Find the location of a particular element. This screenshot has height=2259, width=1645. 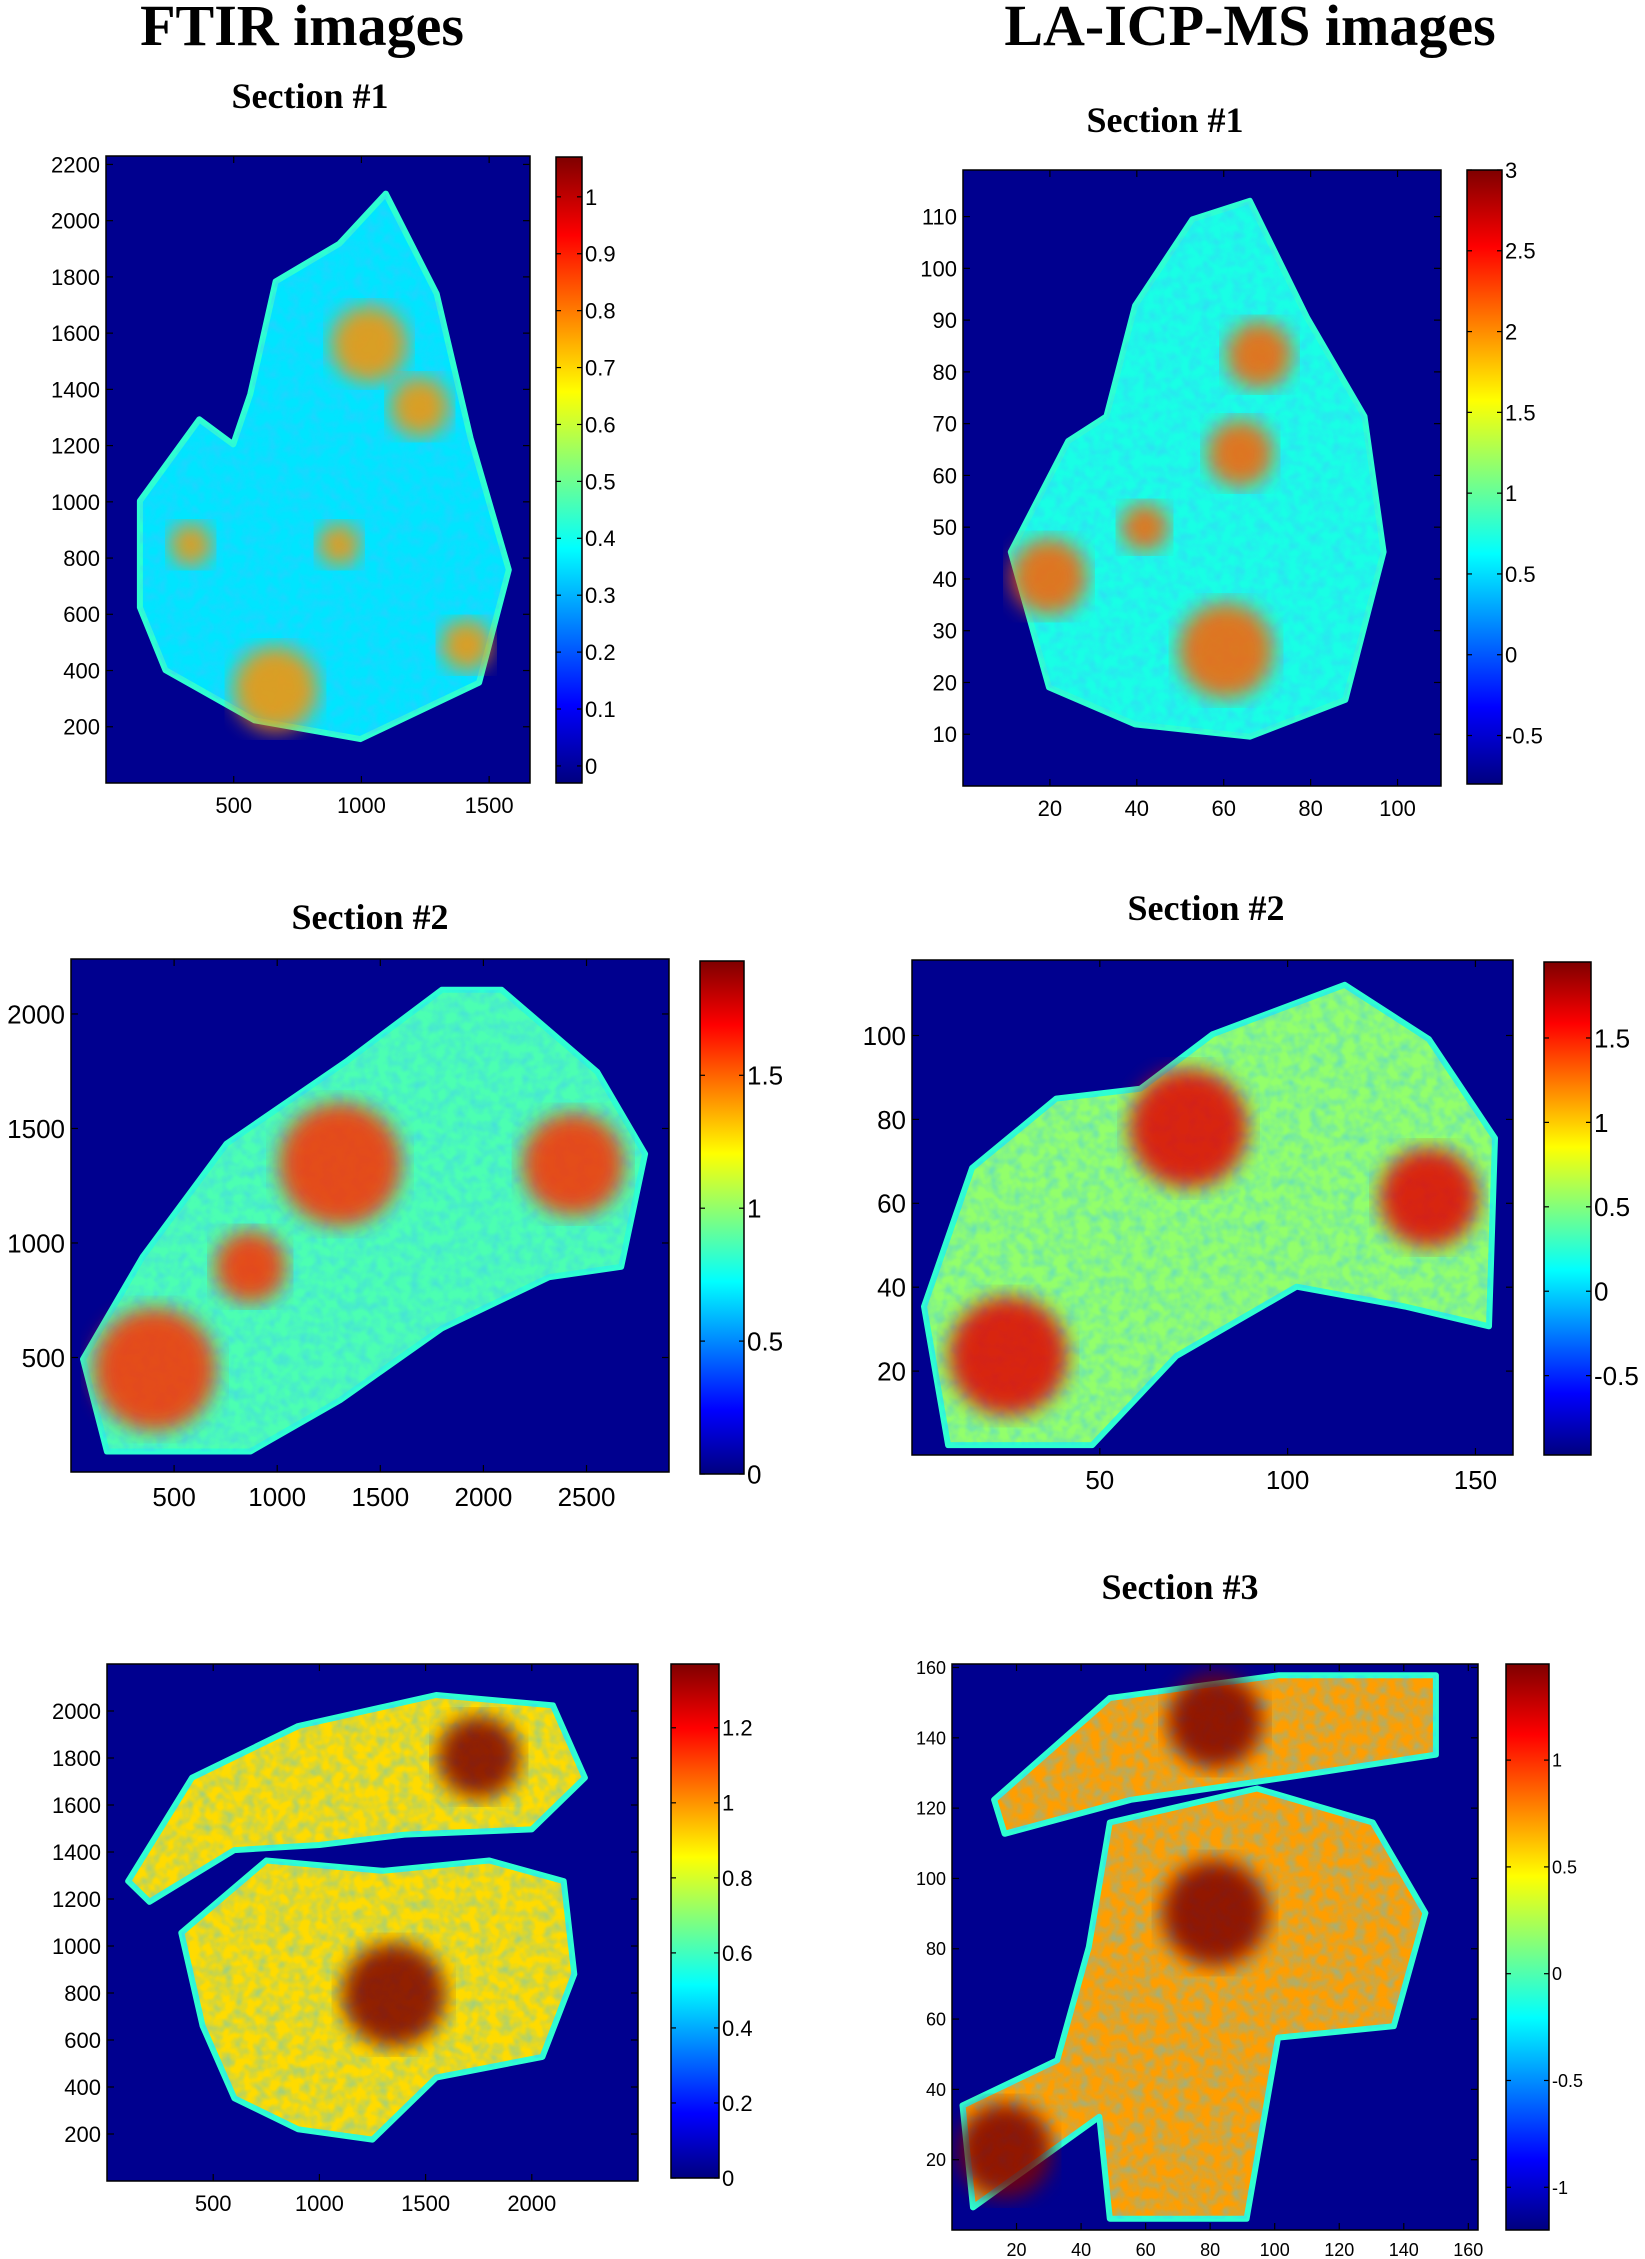

la-icp-ms-section-2-y-tick-label: 100 is located at coordinates (884, 1036).